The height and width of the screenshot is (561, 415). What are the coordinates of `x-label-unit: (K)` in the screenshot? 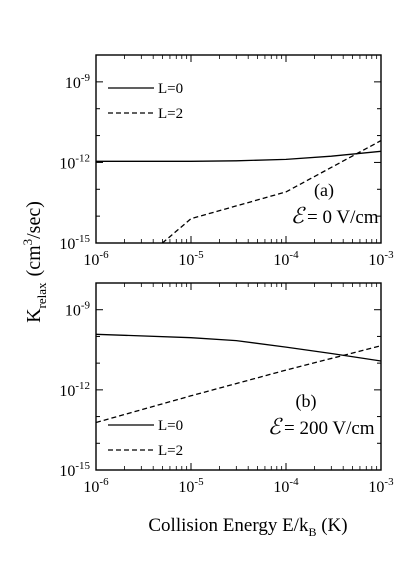 It's located at (331, 525).